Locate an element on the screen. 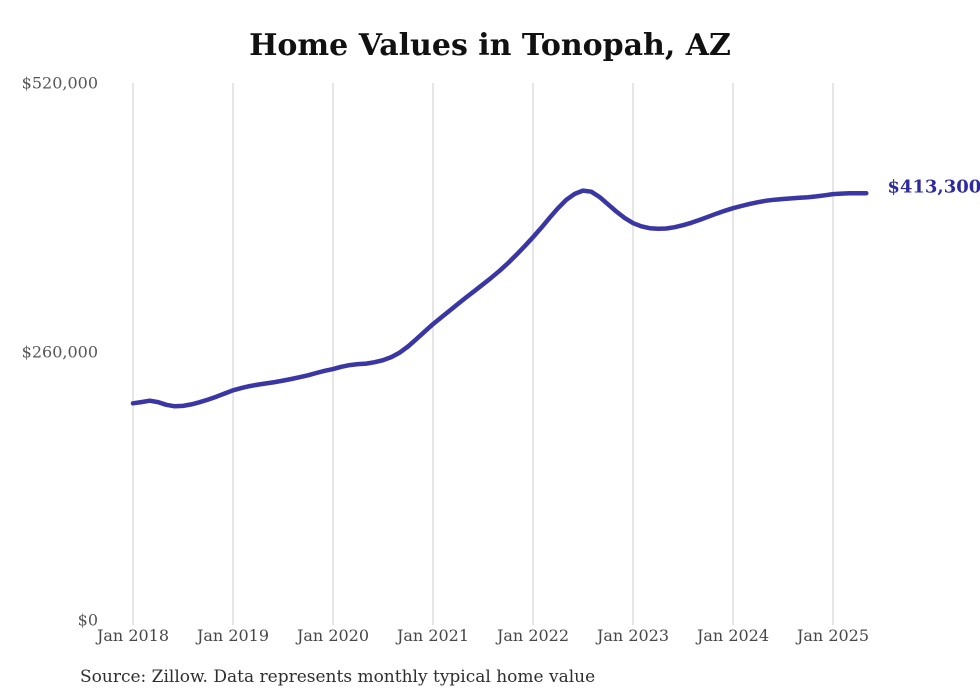  y-axis-tick-label: $520,000 is located at coordinates (59, 83).